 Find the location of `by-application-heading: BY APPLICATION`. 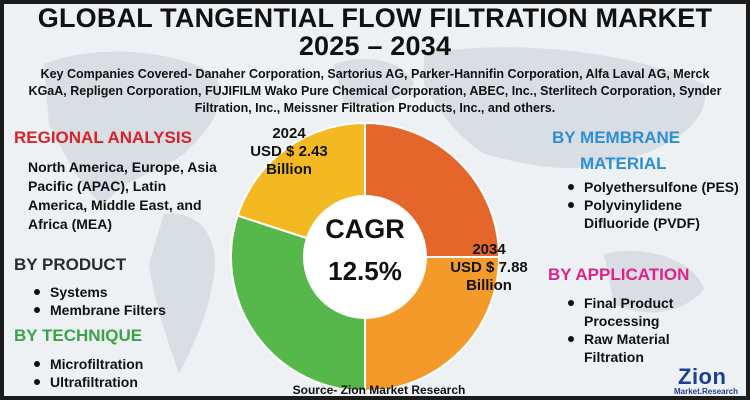

by-application-heading: BY APPLICATION is located at coordinates (619, 274).